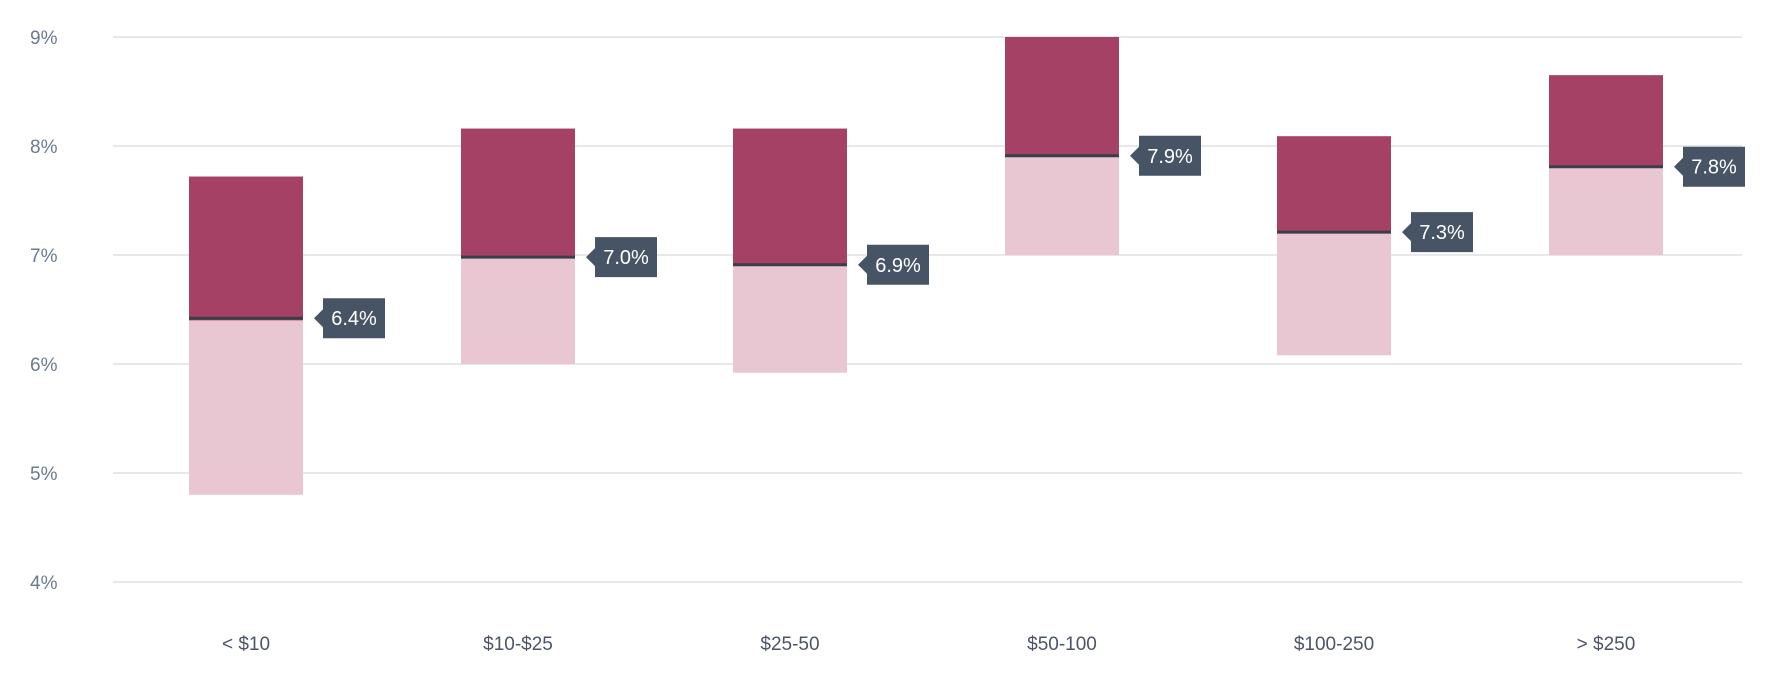 This screenshot has width=1772, height=688. Describe the element at coordinates (1714, 168) in the screenshot. I see `median-value-label: 7.8%` at that location.